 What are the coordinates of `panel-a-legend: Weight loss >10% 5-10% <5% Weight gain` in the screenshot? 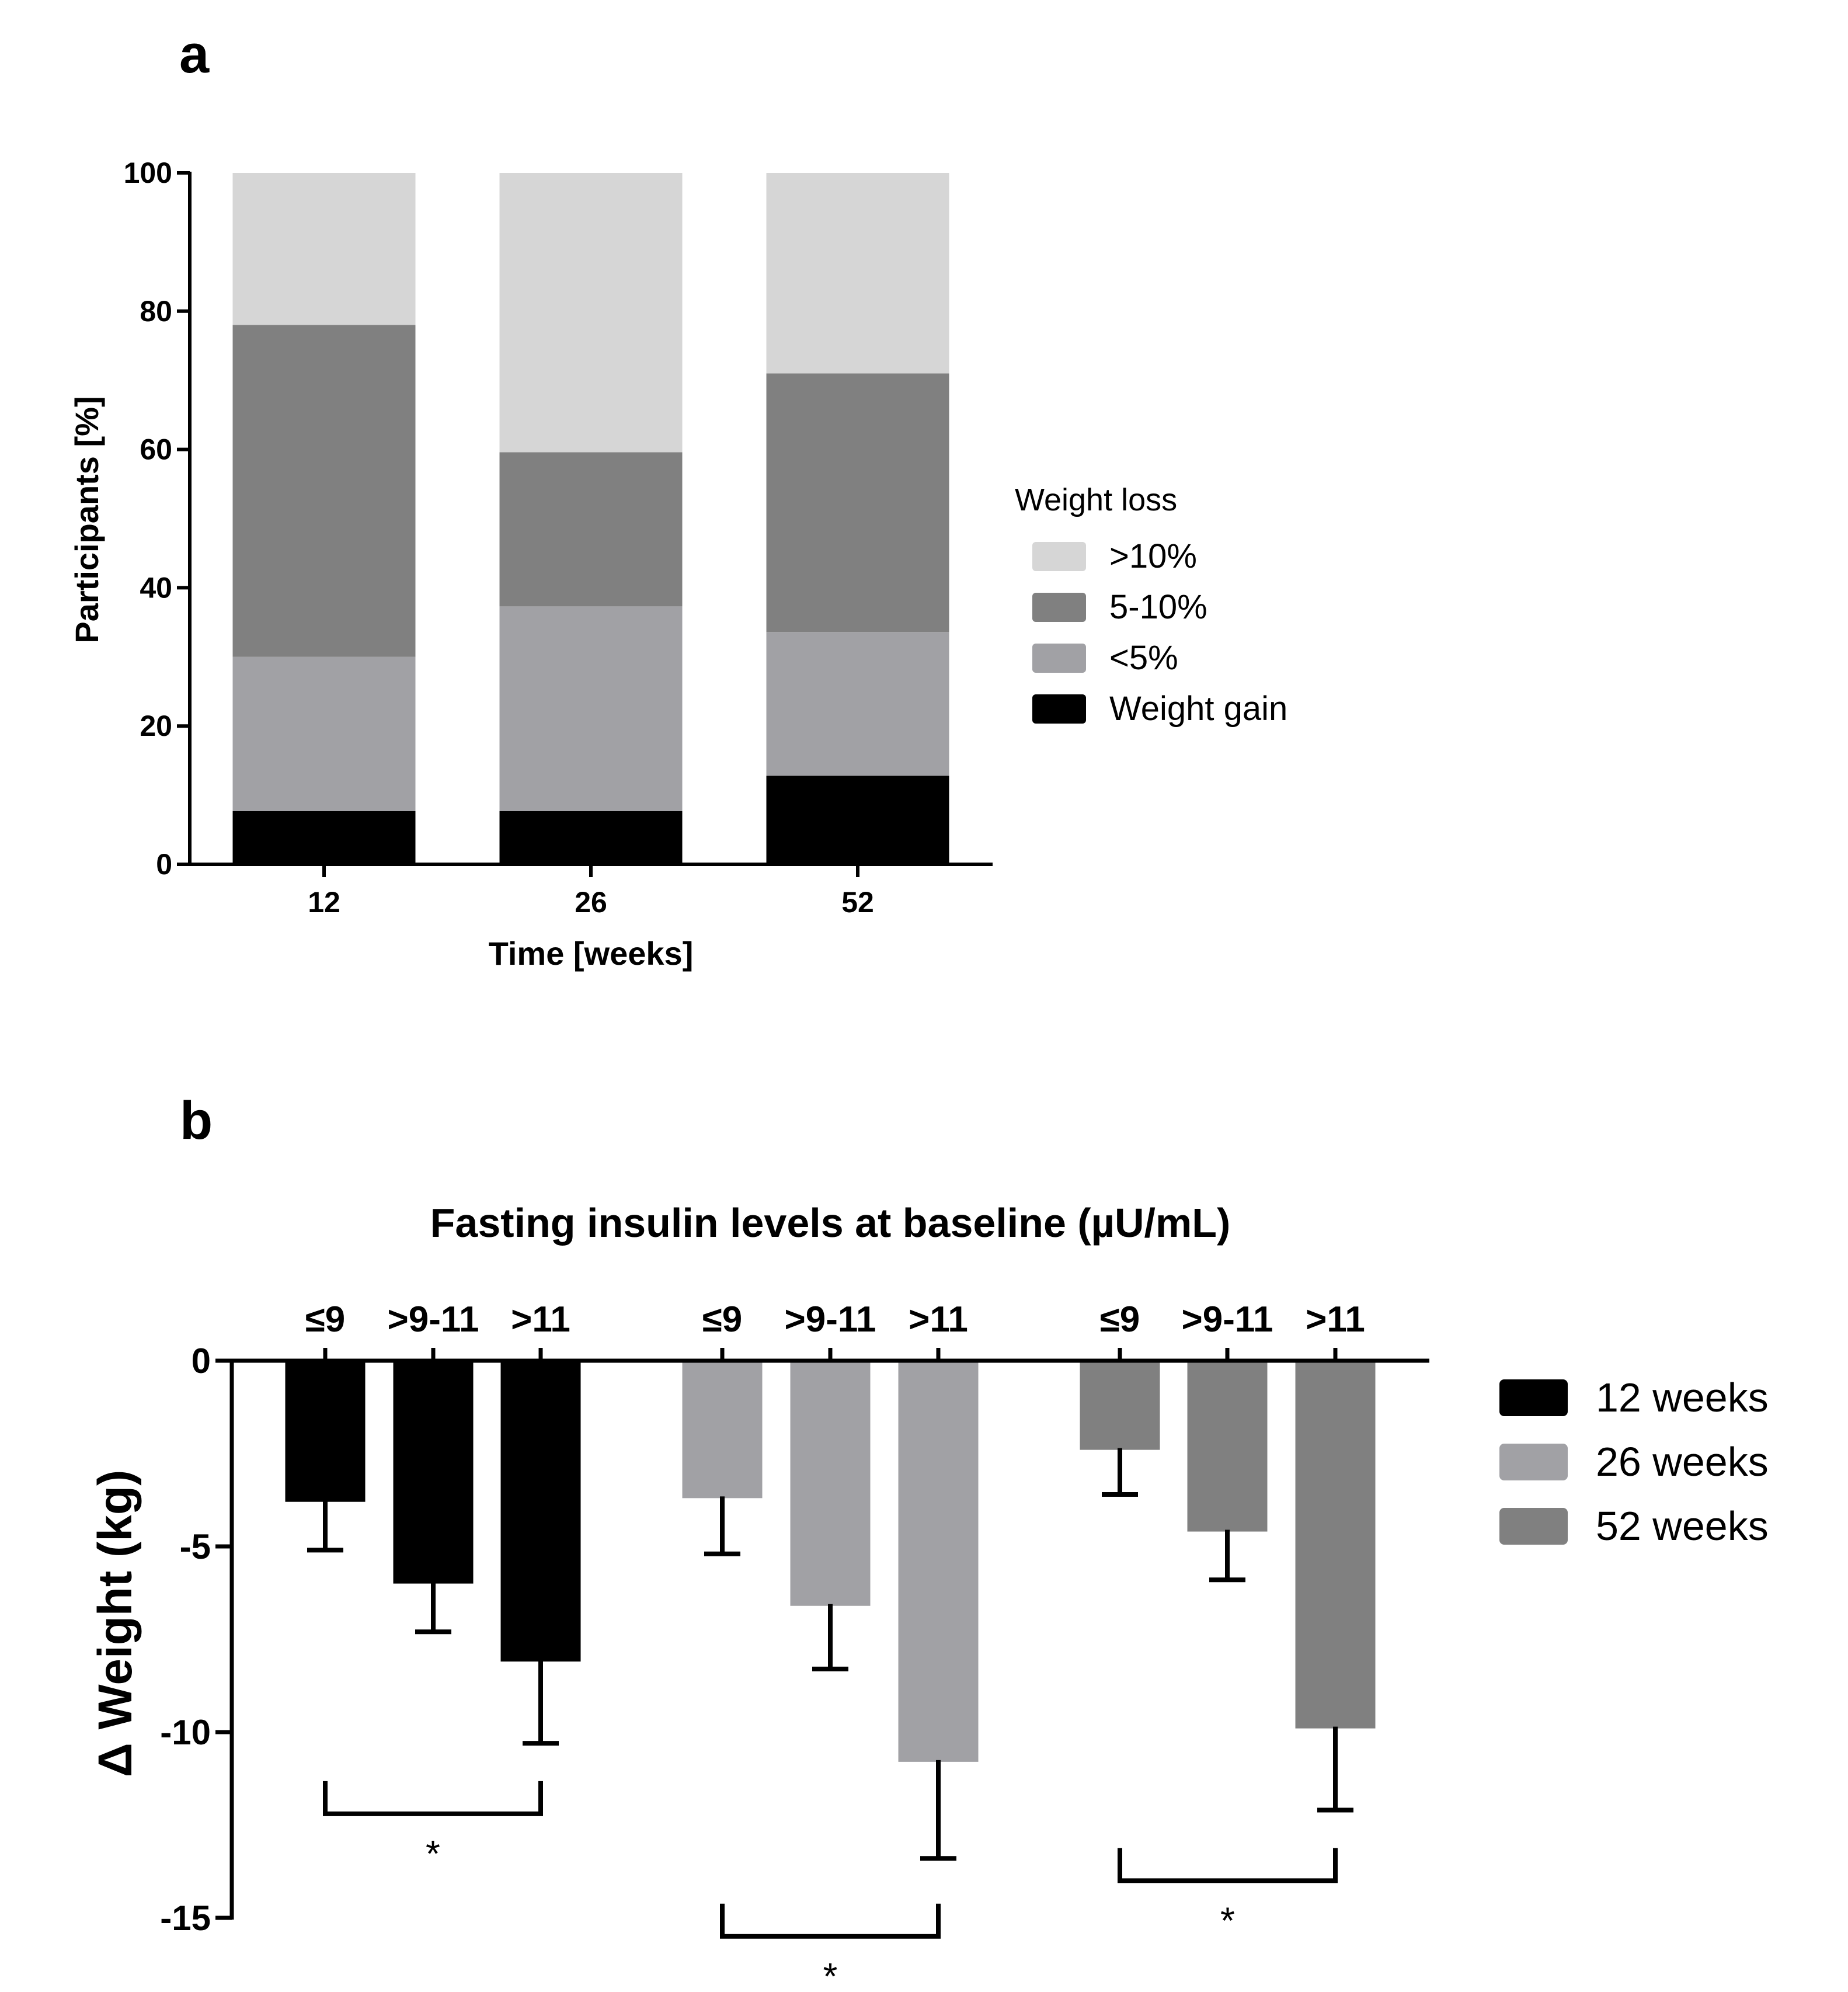 It's located at (1151, 605).